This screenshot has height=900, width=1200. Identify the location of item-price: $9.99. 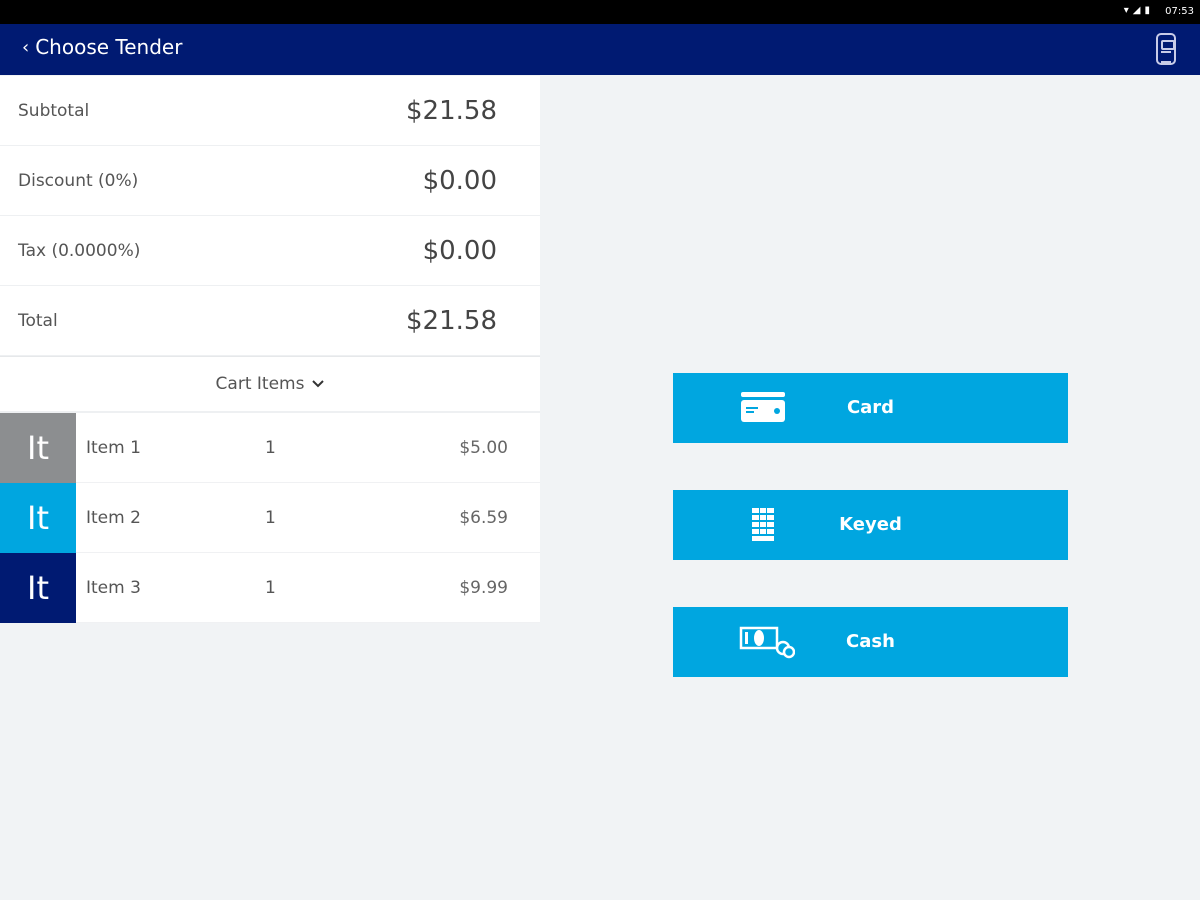
(483, 587).